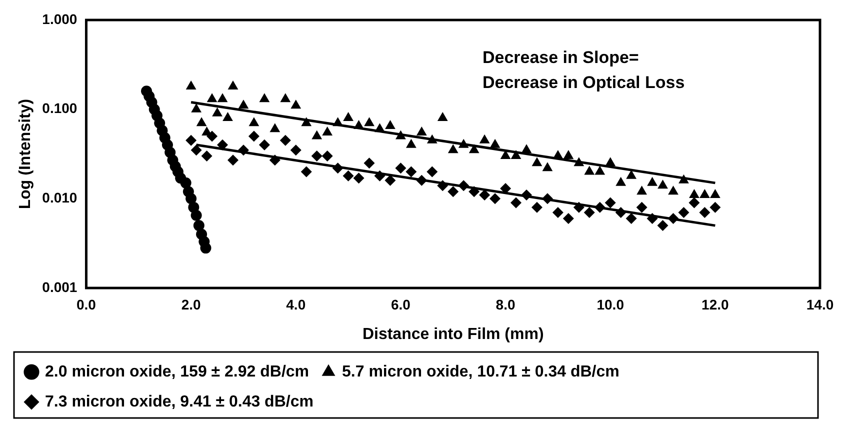 The width and height of the screenshot is (868, 428). Describe the element at coordinates (716, 304) in the screenshot. I see `x-tick-label: 12.0` at that location.